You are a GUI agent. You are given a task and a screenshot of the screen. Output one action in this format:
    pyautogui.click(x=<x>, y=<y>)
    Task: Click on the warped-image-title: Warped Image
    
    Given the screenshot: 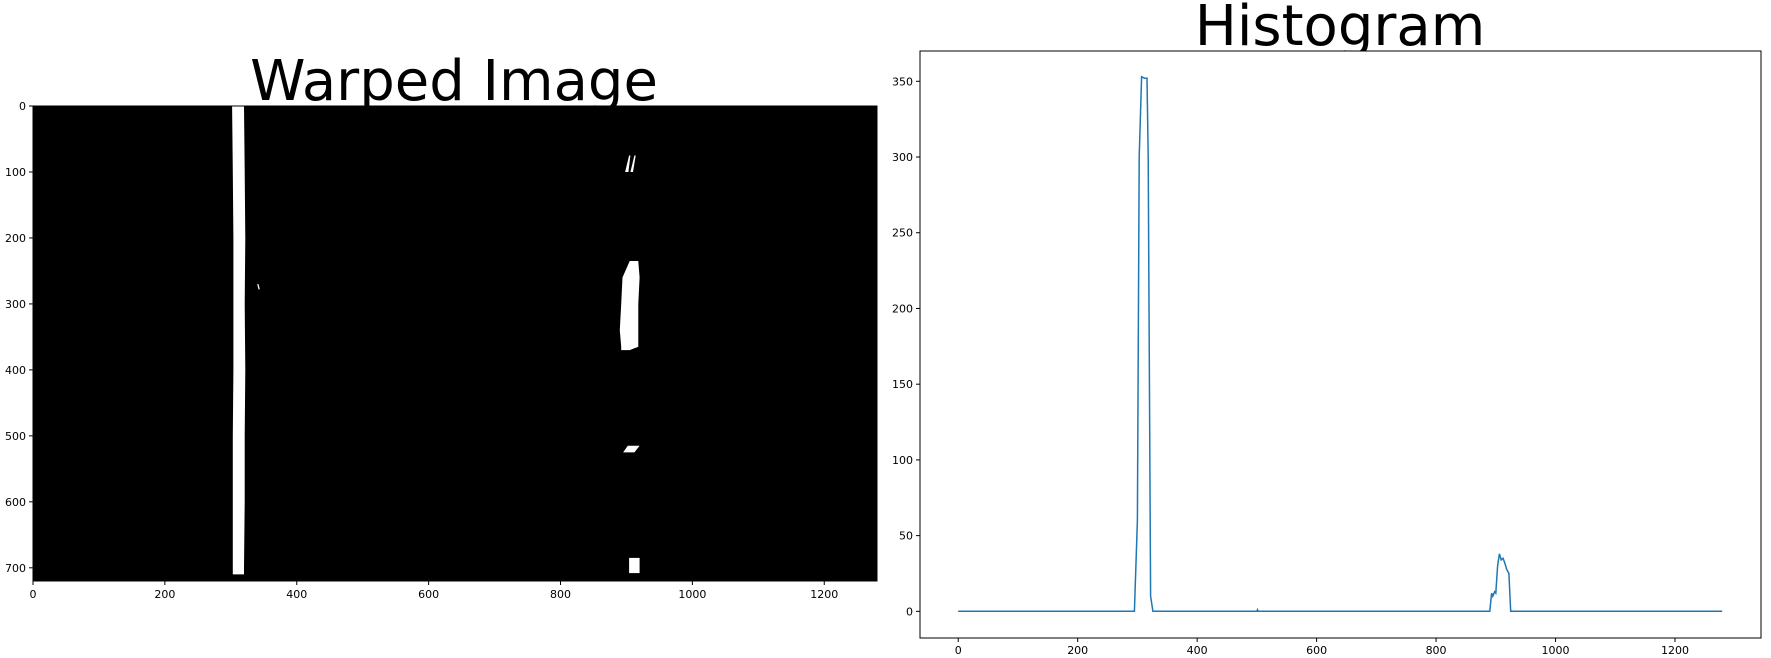 What is the action you would take?
    pyautogui.click(x=454, y=81)
    